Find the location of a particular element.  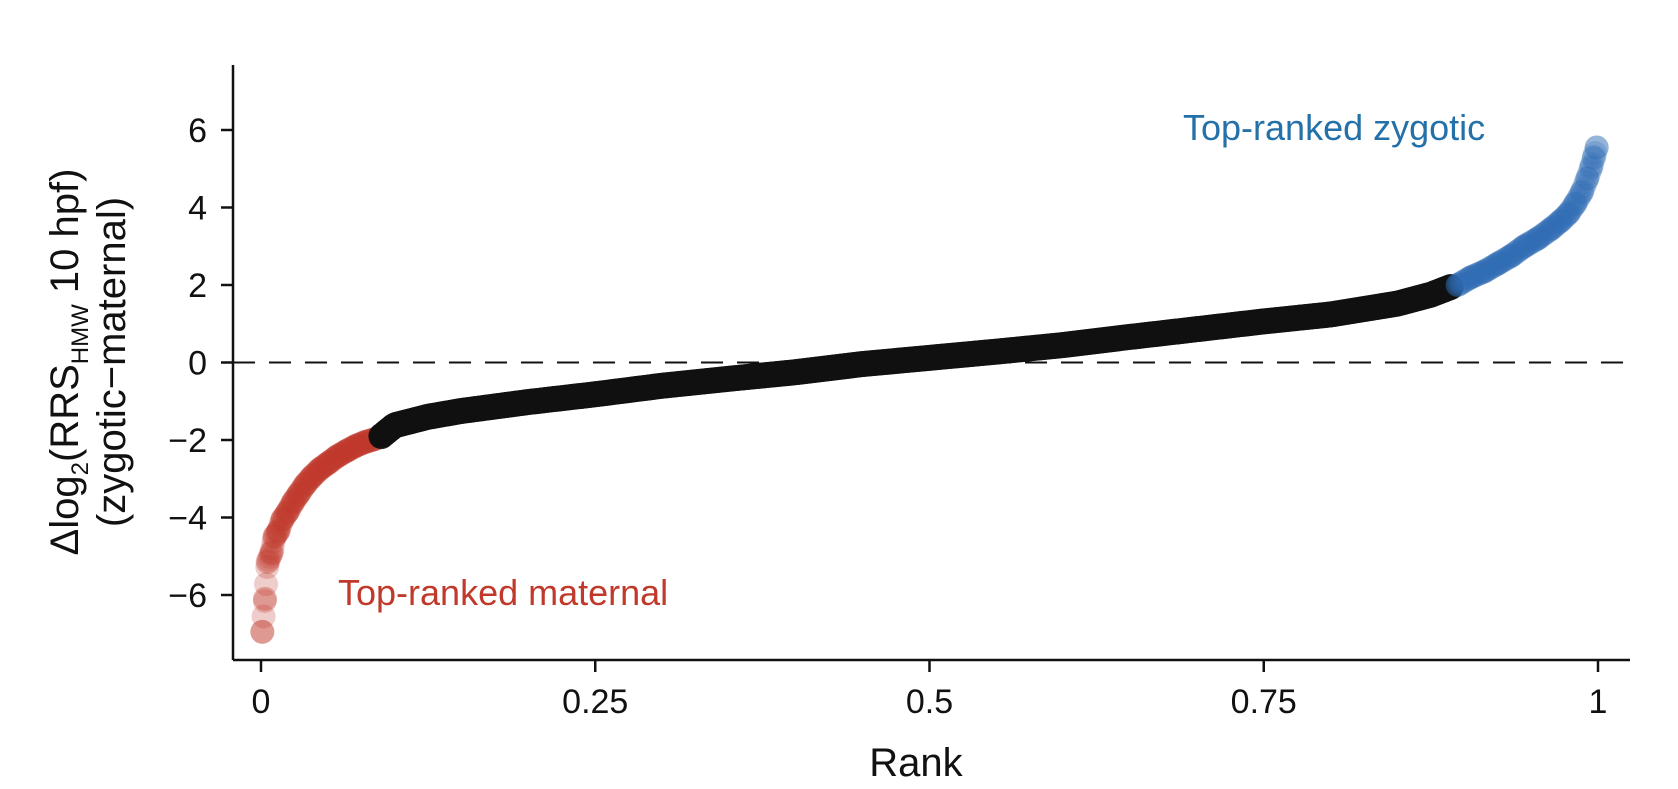

annotation-top-ranked-zygotic: Top-ranked zygotic is located at coordinates (1334, 127).